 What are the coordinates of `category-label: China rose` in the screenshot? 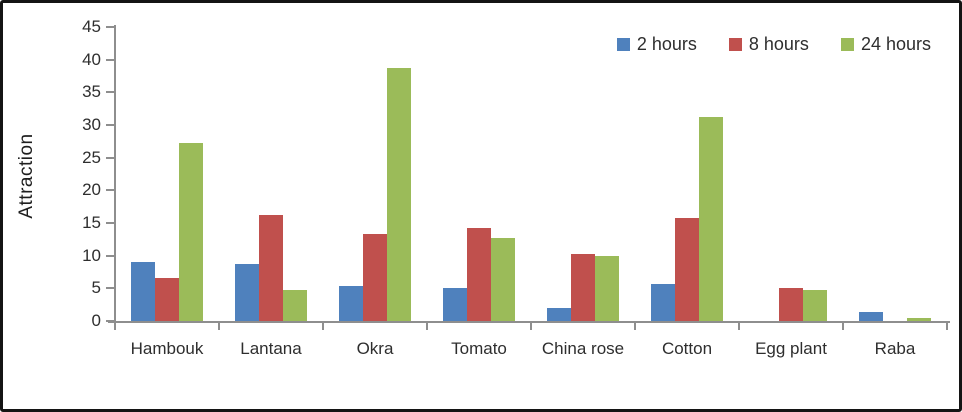 It's located at (583, 348).